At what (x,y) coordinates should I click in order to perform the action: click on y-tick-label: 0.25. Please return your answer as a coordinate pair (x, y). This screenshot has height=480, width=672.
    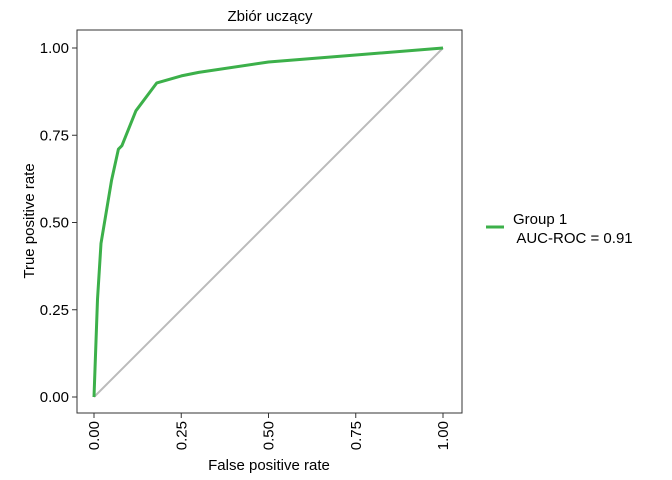
    Looking at the image, I should click on (54, 310).